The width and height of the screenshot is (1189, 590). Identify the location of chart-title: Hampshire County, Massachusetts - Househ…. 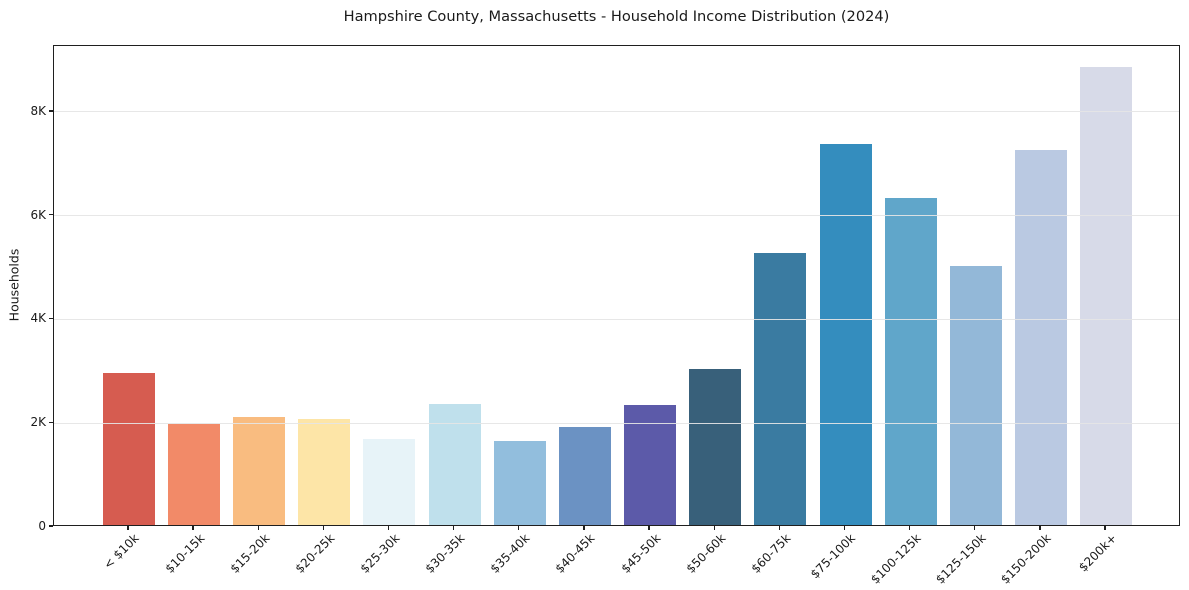
(616, 16).